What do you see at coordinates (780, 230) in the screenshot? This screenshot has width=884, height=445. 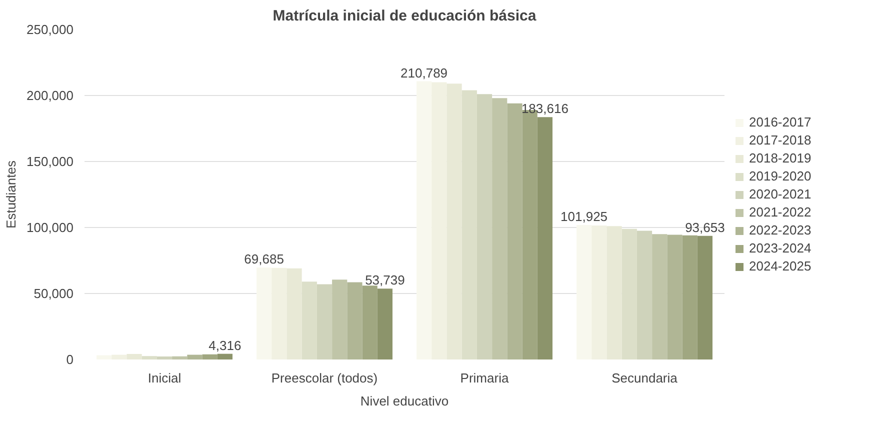 I see `legend-label: 2022-2023` at bounding box center [780, 230].